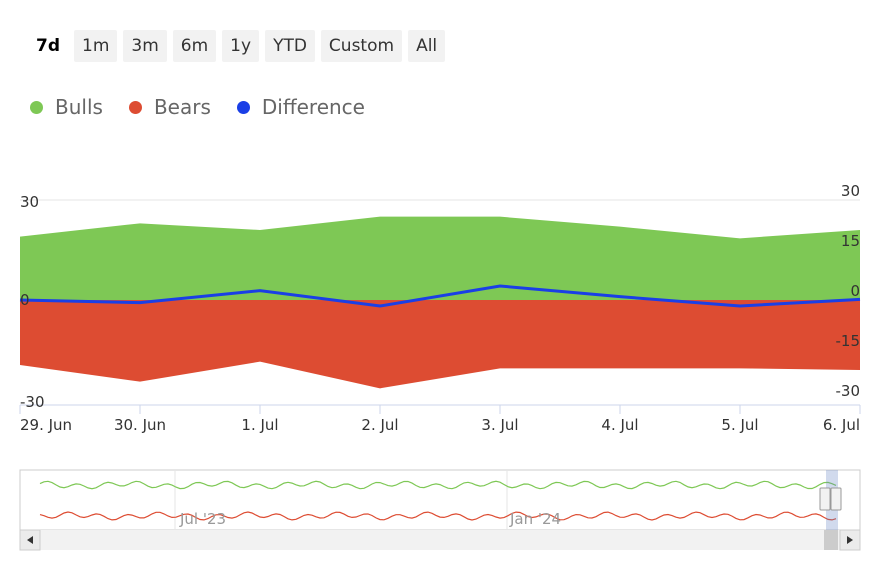  Describe the element at coordinates (739, 425) in the screenshot. I see `x-tick-label: 5. Jul` at that location.